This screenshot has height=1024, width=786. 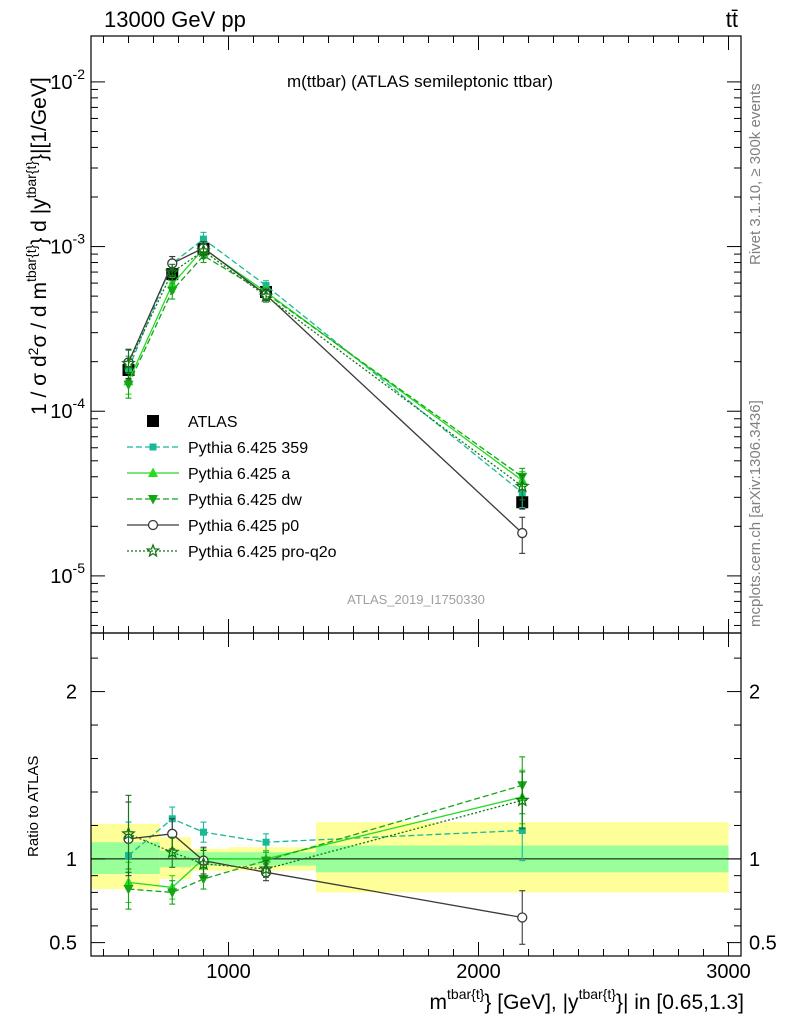 I want to click on x-tick-label: 1000, so click(x=228, y=972).